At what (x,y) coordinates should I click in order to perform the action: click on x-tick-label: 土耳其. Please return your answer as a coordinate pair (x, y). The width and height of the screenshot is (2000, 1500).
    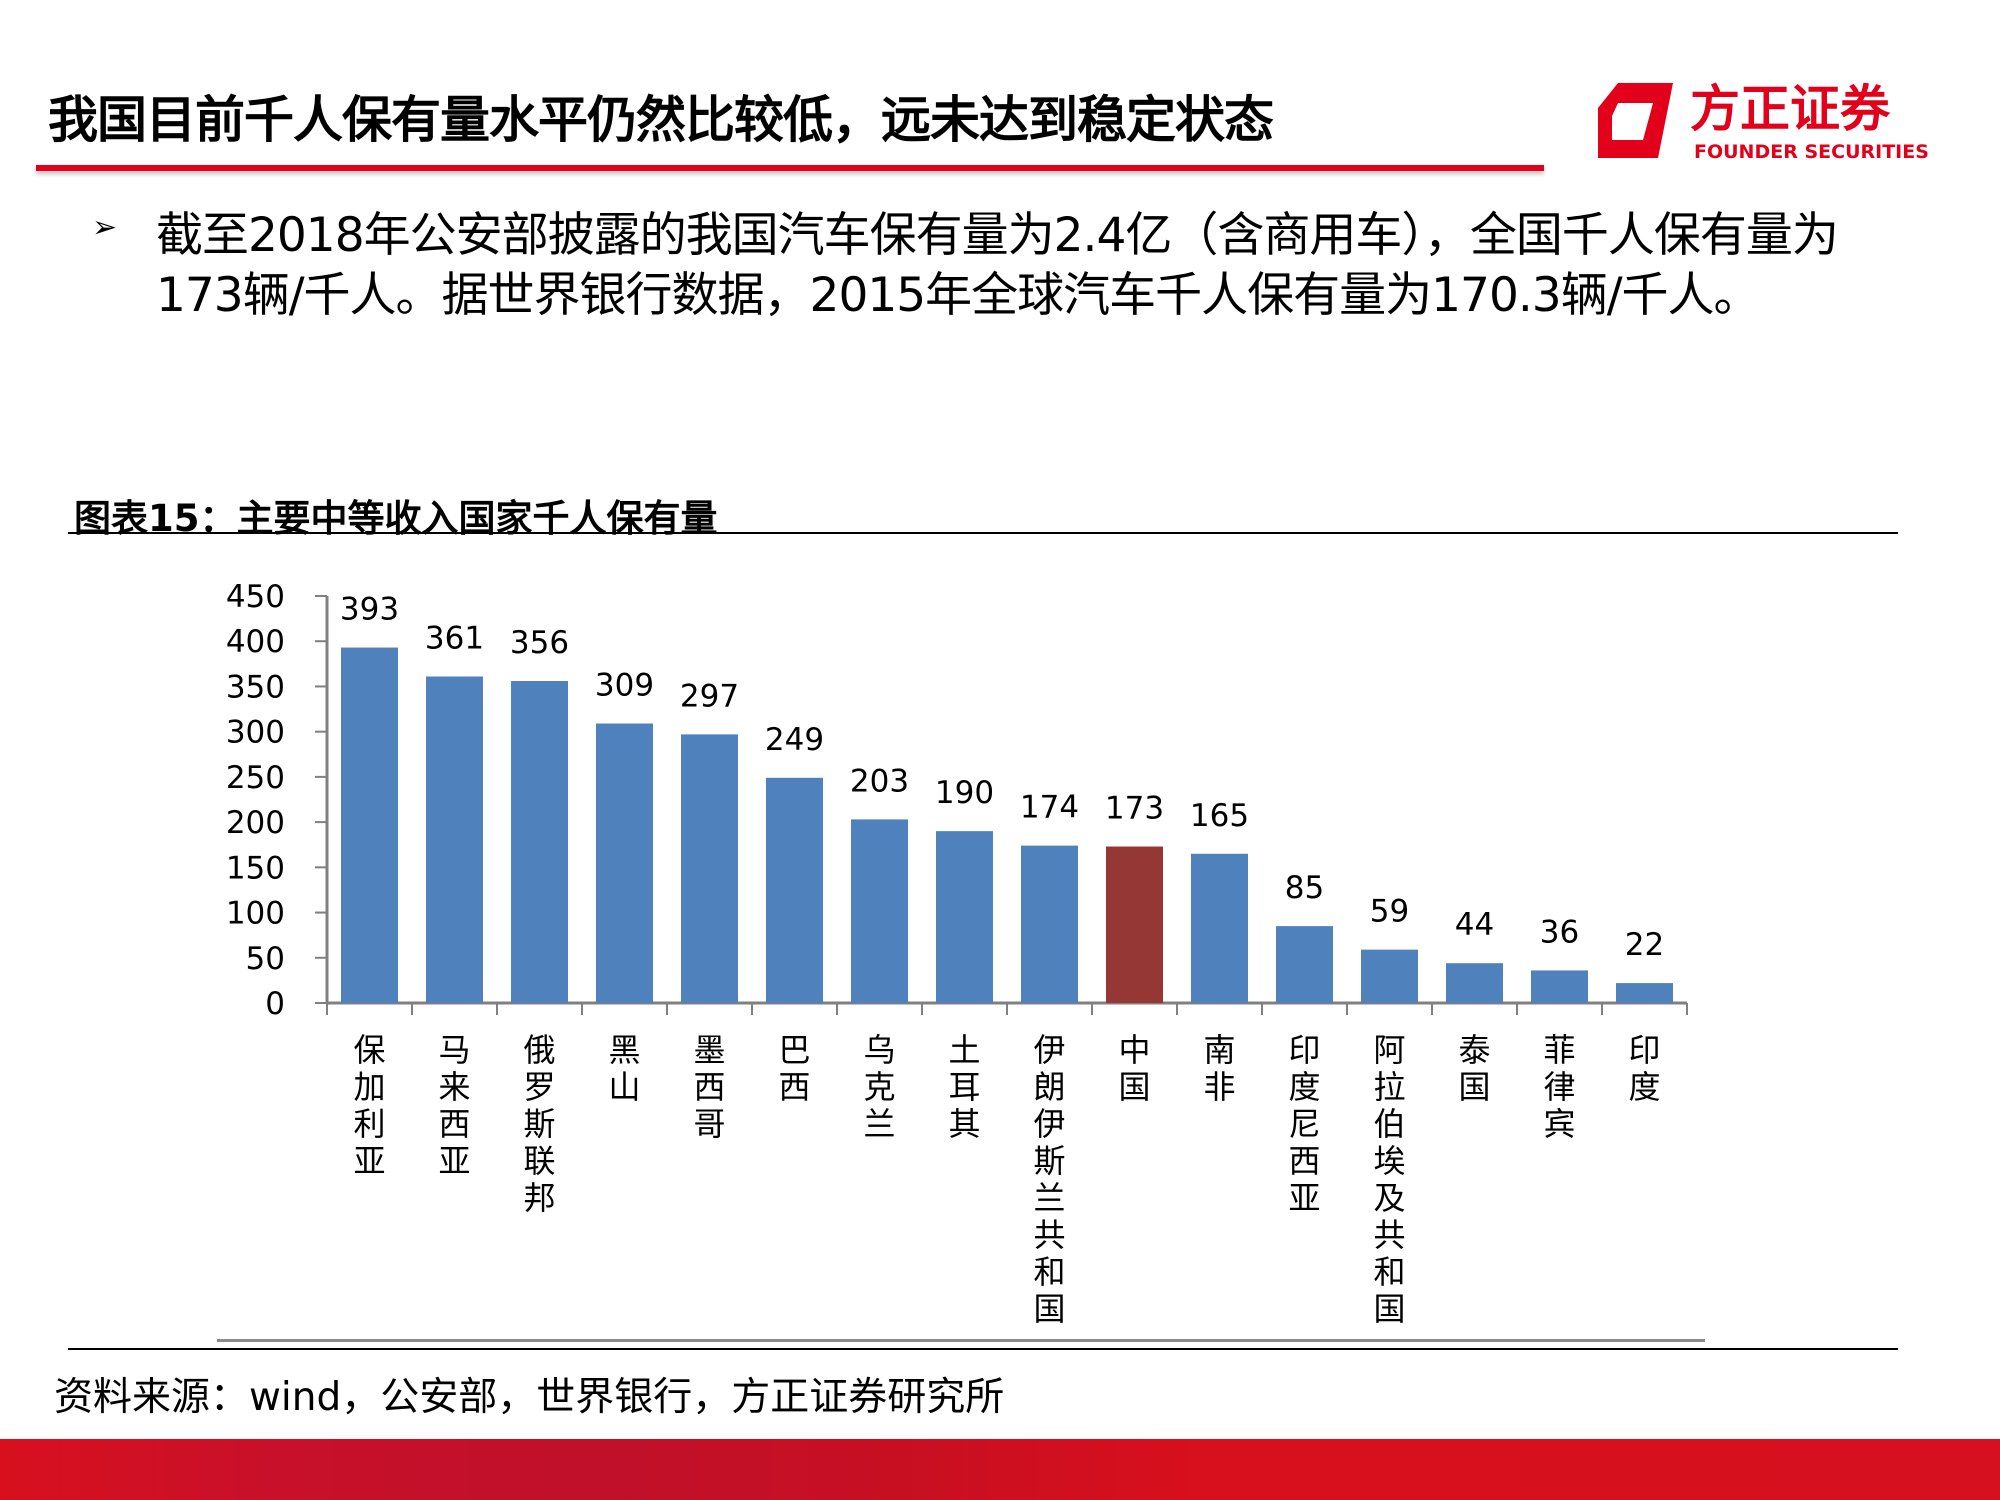
    Looking at the image, I should click on (964, 1087).